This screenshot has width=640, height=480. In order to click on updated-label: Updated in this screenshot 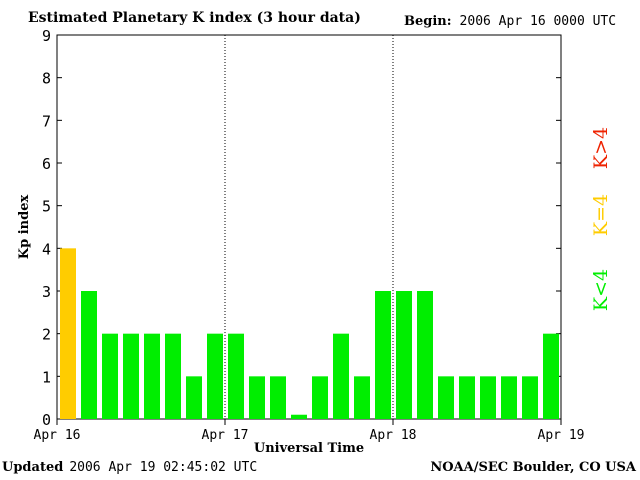, I will do `click(33, 467)`.